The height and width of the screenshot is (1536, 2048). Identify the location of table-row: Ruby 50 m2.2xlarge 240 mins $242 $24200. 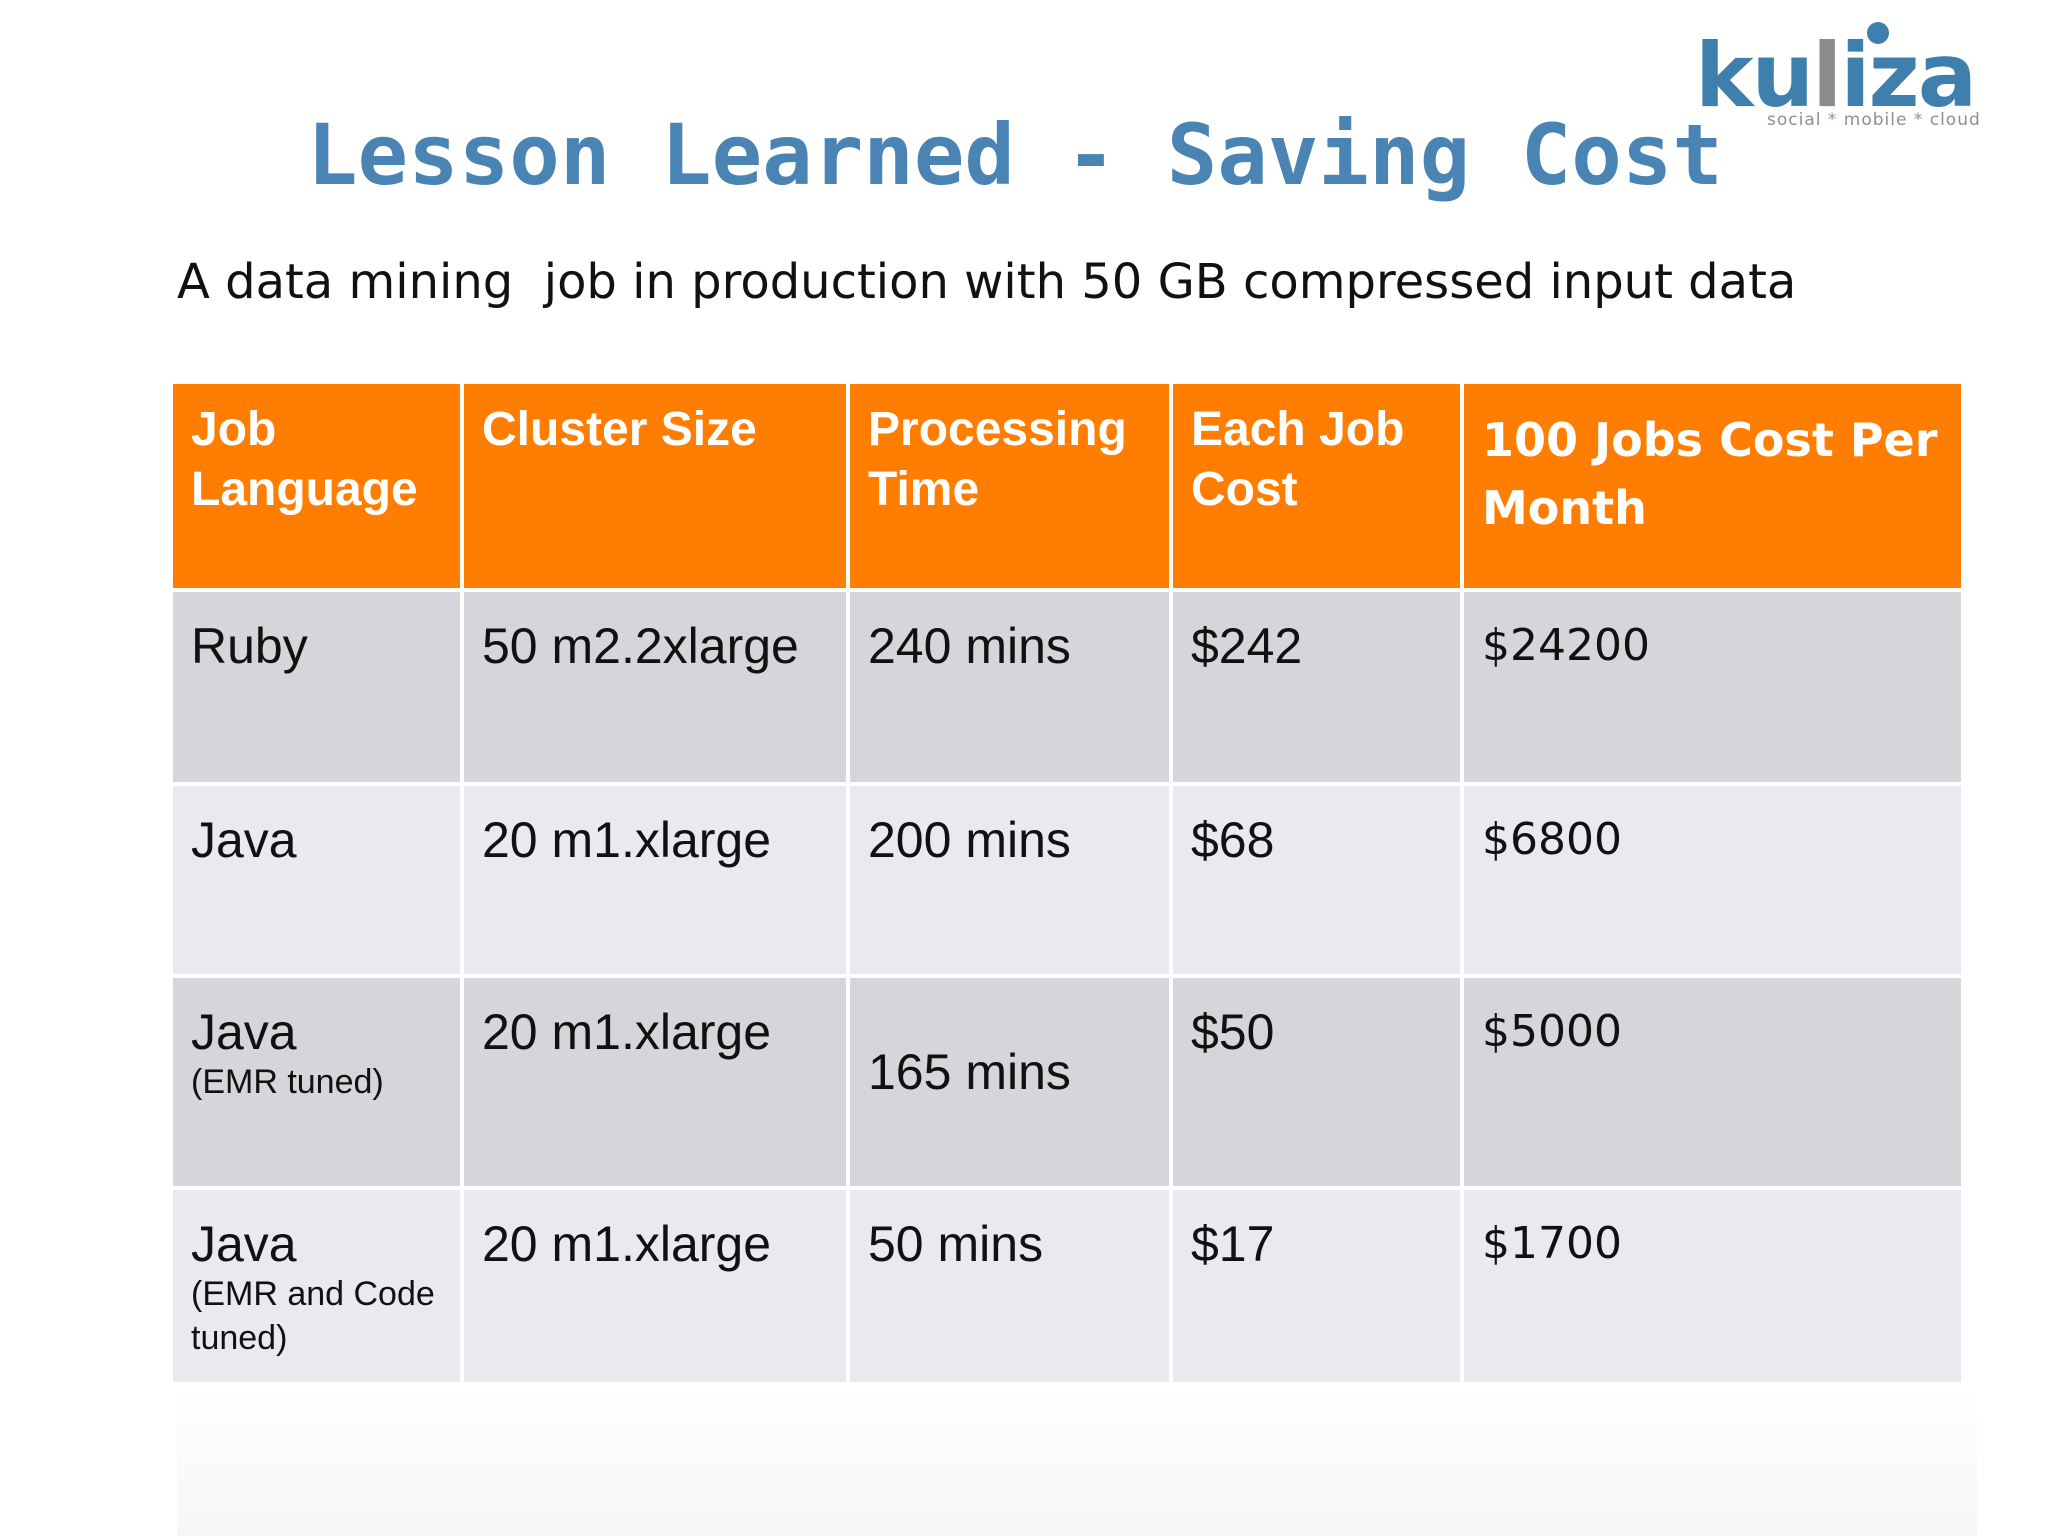
(1067, 687).